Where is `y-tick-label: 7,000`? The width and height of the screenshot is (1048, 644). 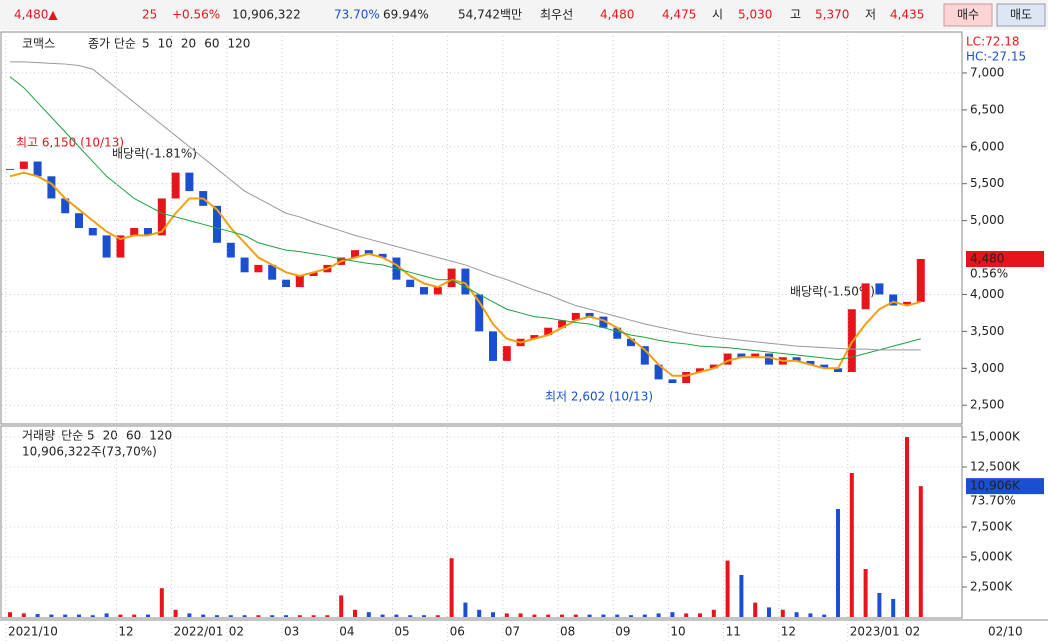 y-tick-label: 7,000 is located at coordinates (987, 72).